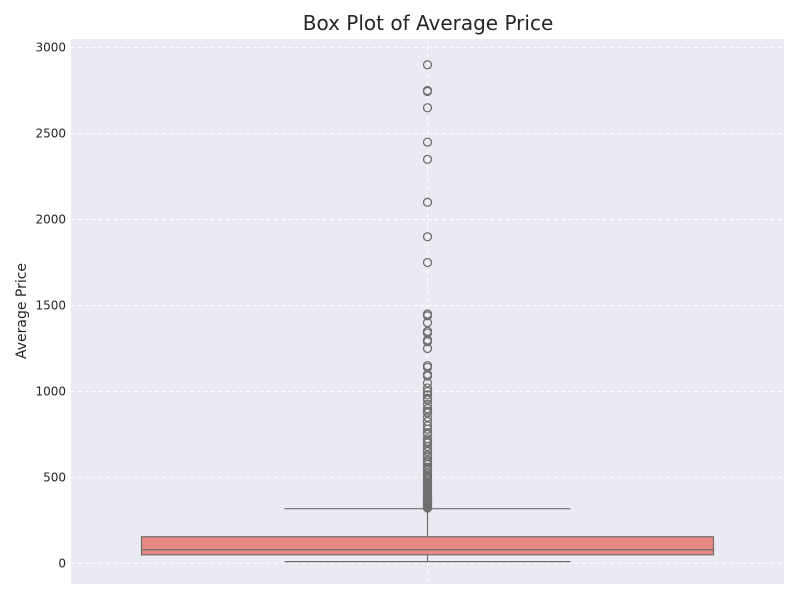 This screenshot has height=600, width=800. Describe the element at coordinates (427, 546) in the screenshot. I see `iqr-box` at that location.